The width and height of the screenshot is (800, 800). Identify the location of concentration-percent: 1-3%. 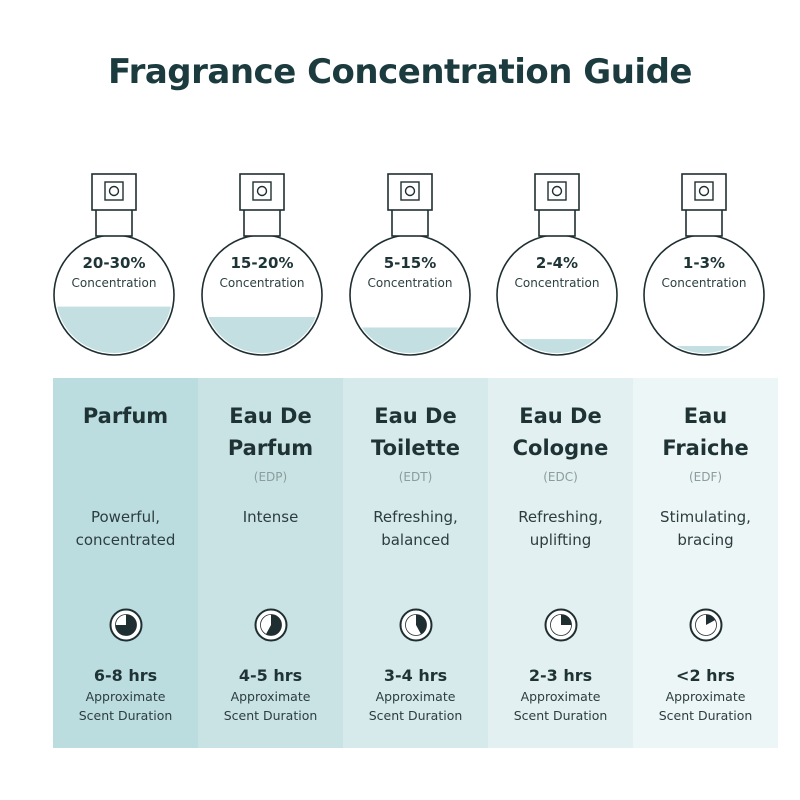
(704, 263).